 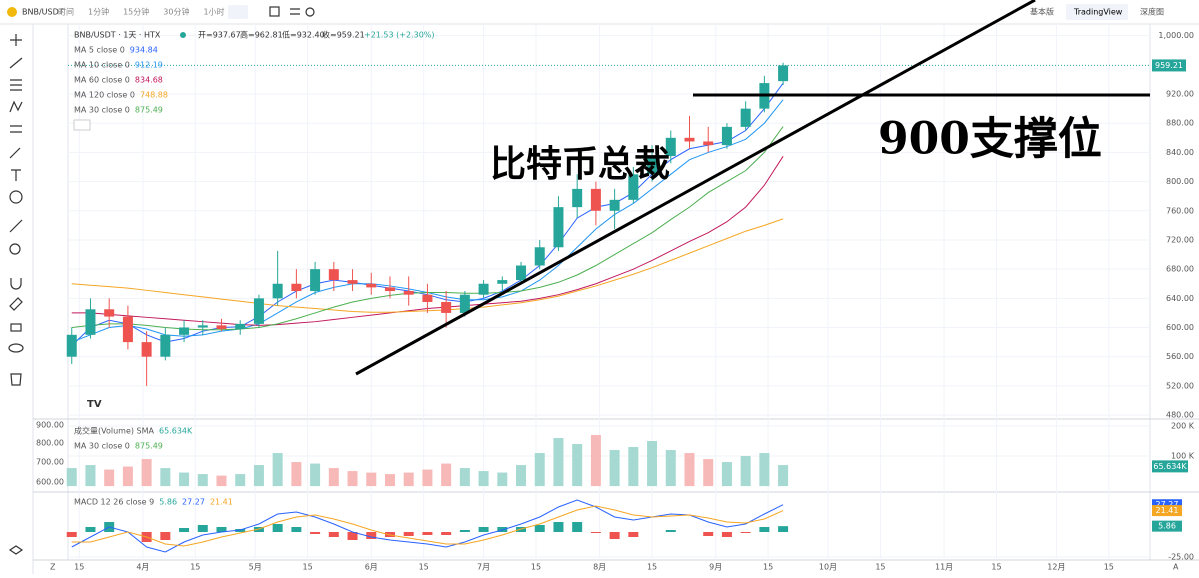 What do you see at coordinates (66, 12) in the screenshot?
I see `interval: 时间` at bounding box center [66, 12].